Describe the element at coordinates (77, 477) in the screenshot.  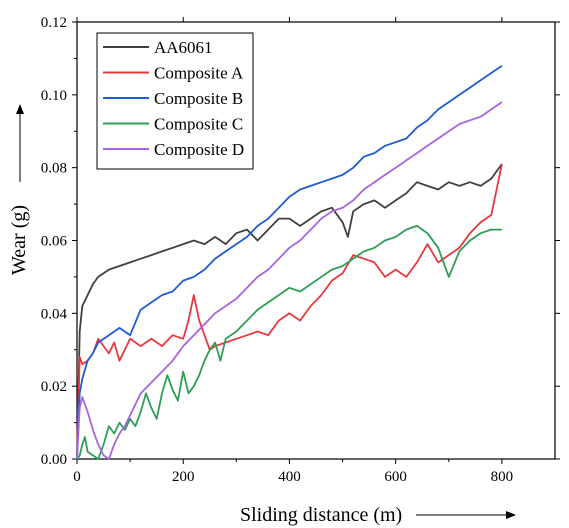
I see `x-tick-label: 0` at that location.